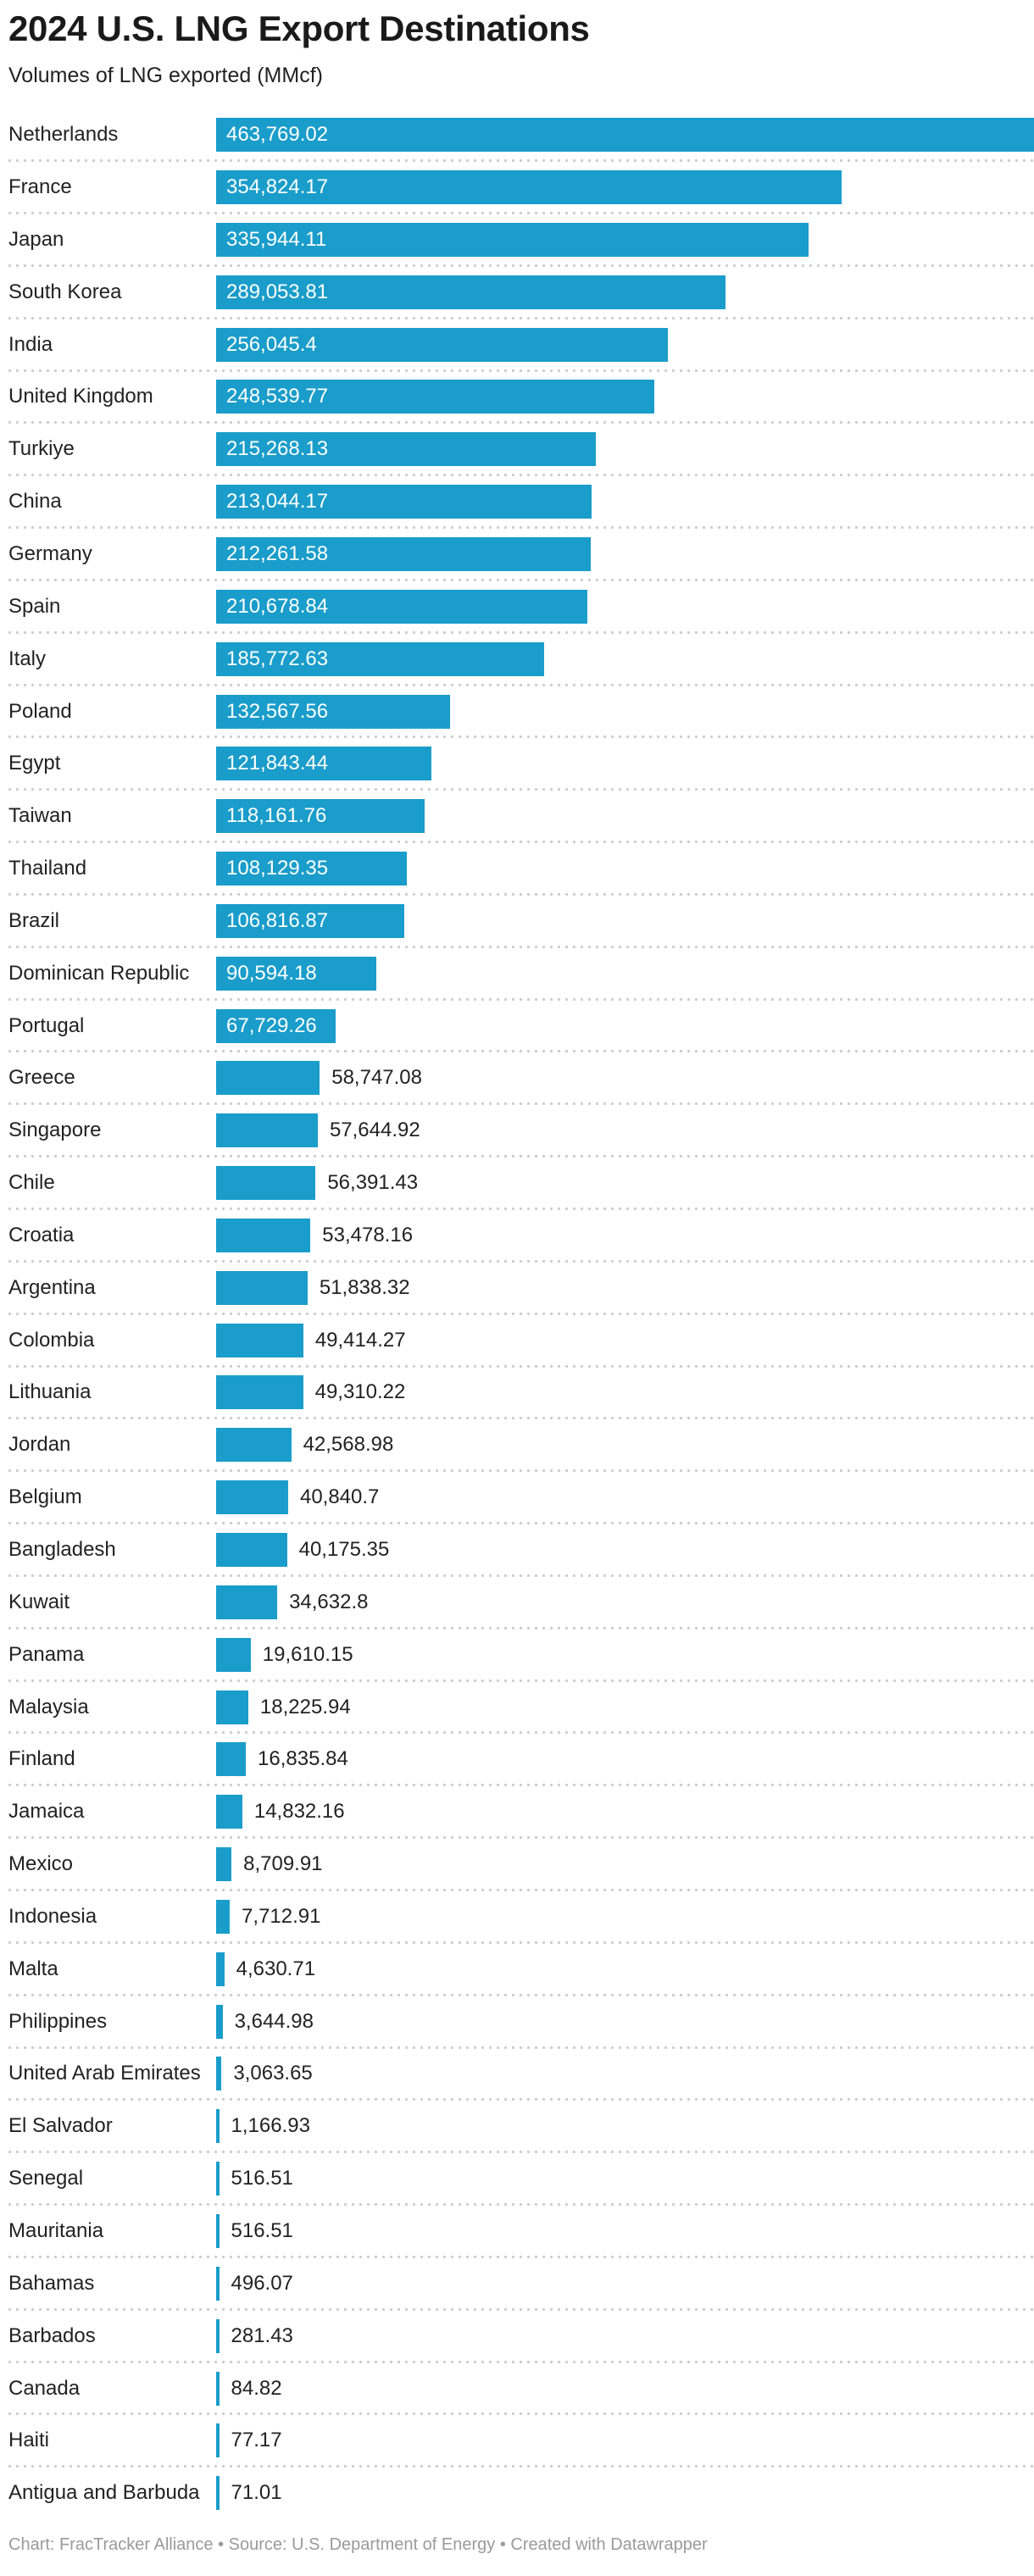 This screenshot has height=2576, width=1034. I want to click on bar-area: 16,835.84, so click(625, 1759).